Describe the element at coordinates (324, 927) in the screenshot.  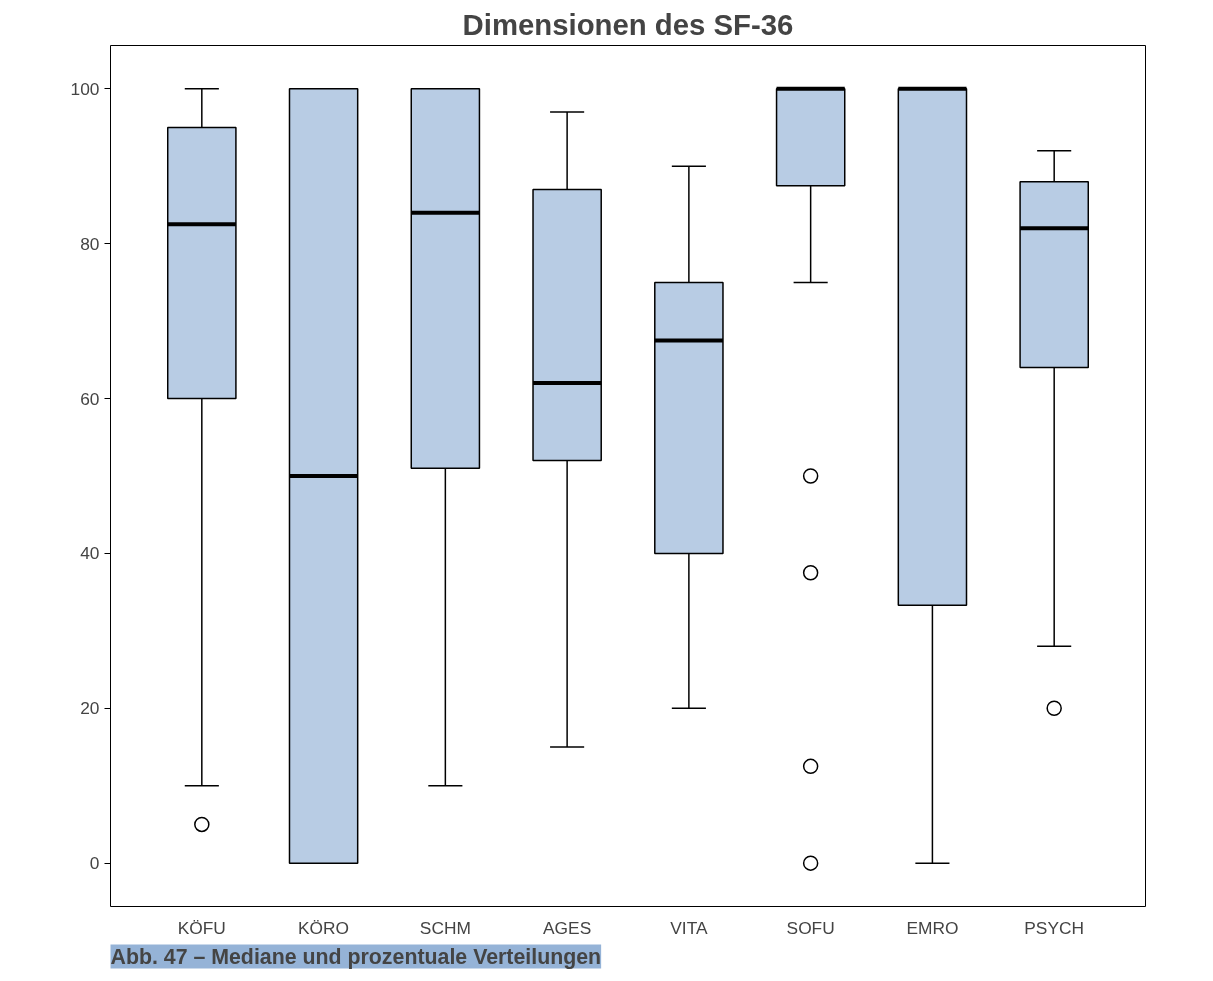
I see `x-tick-label: KÖRO` at that location.